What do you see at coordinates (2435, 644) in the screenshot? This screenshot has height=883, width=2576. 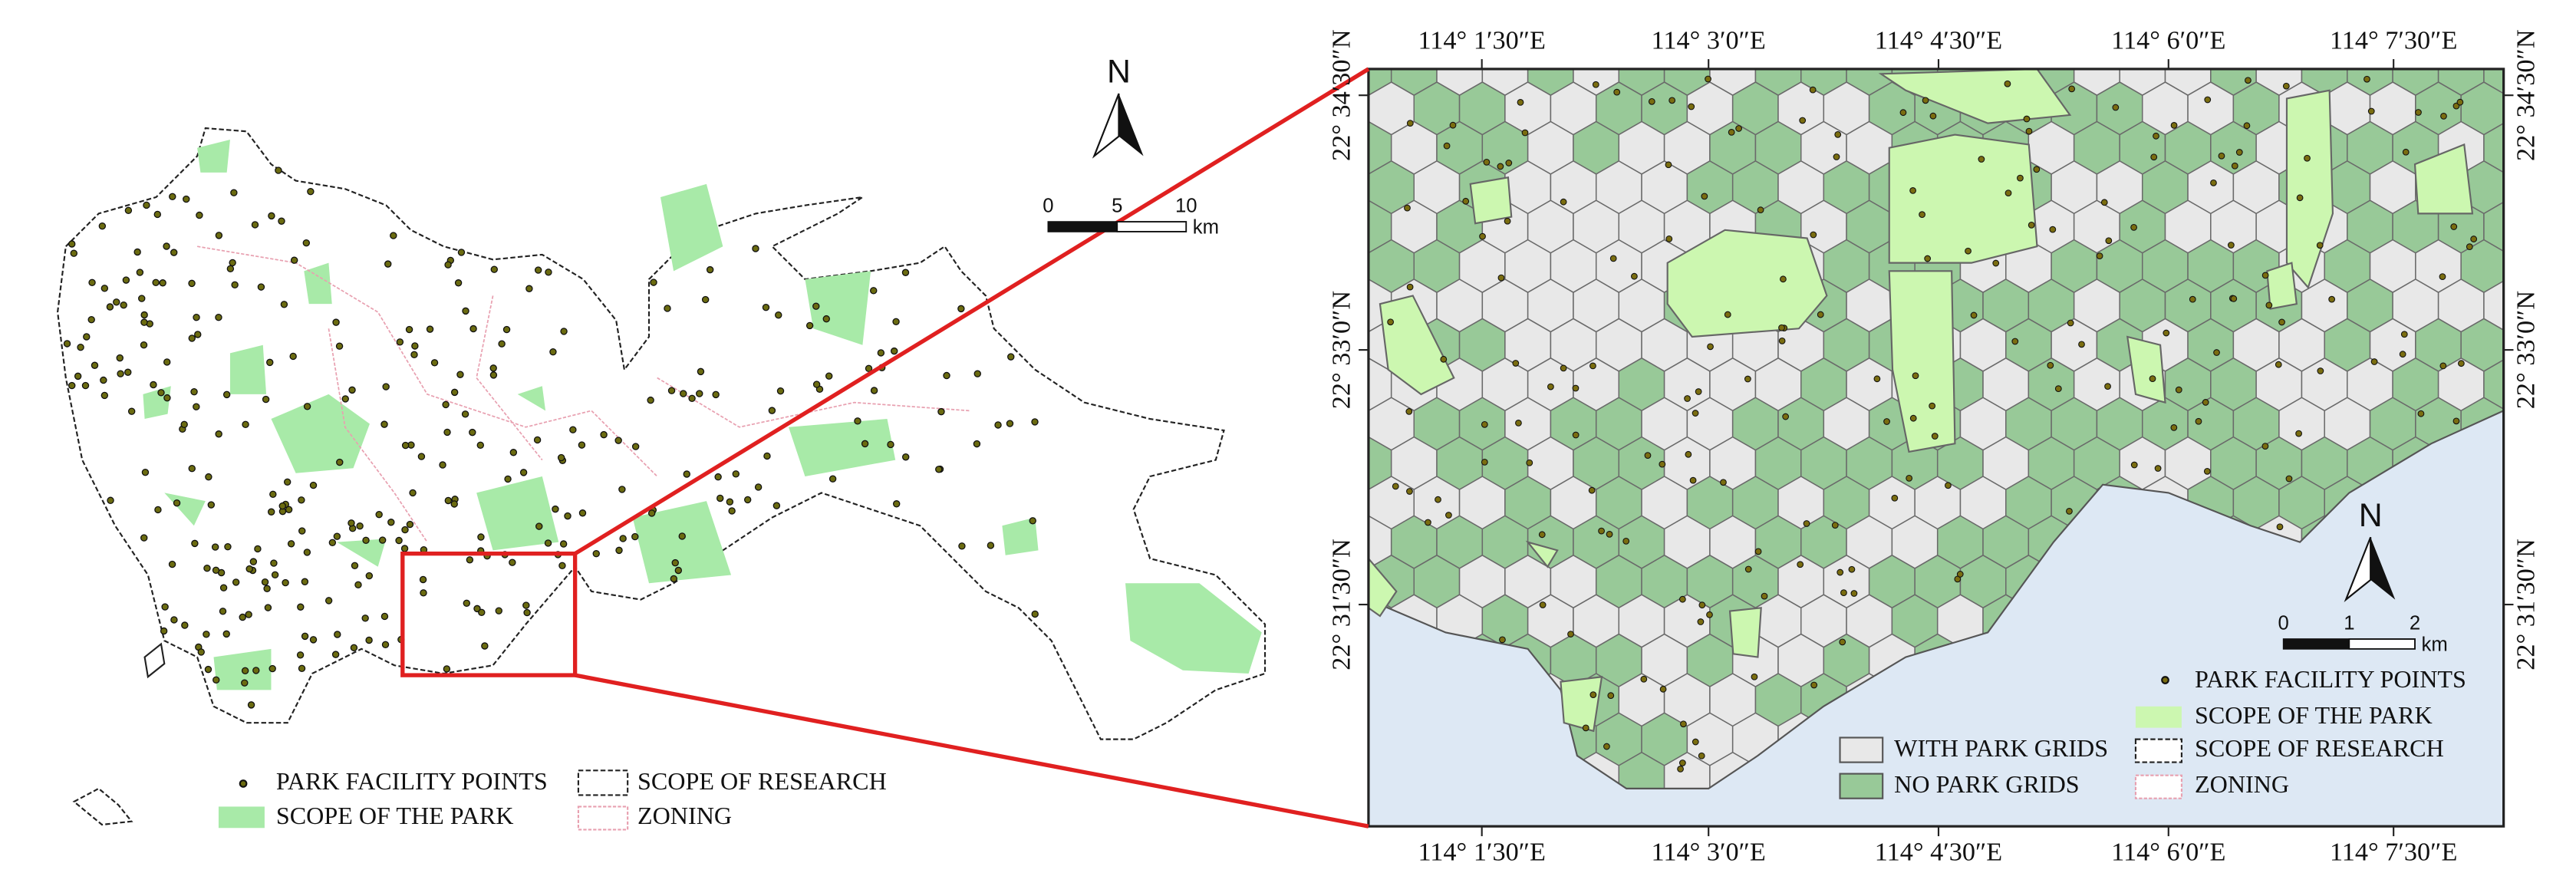 I see `scale-unit: km` at bounding box center [2435, 644].